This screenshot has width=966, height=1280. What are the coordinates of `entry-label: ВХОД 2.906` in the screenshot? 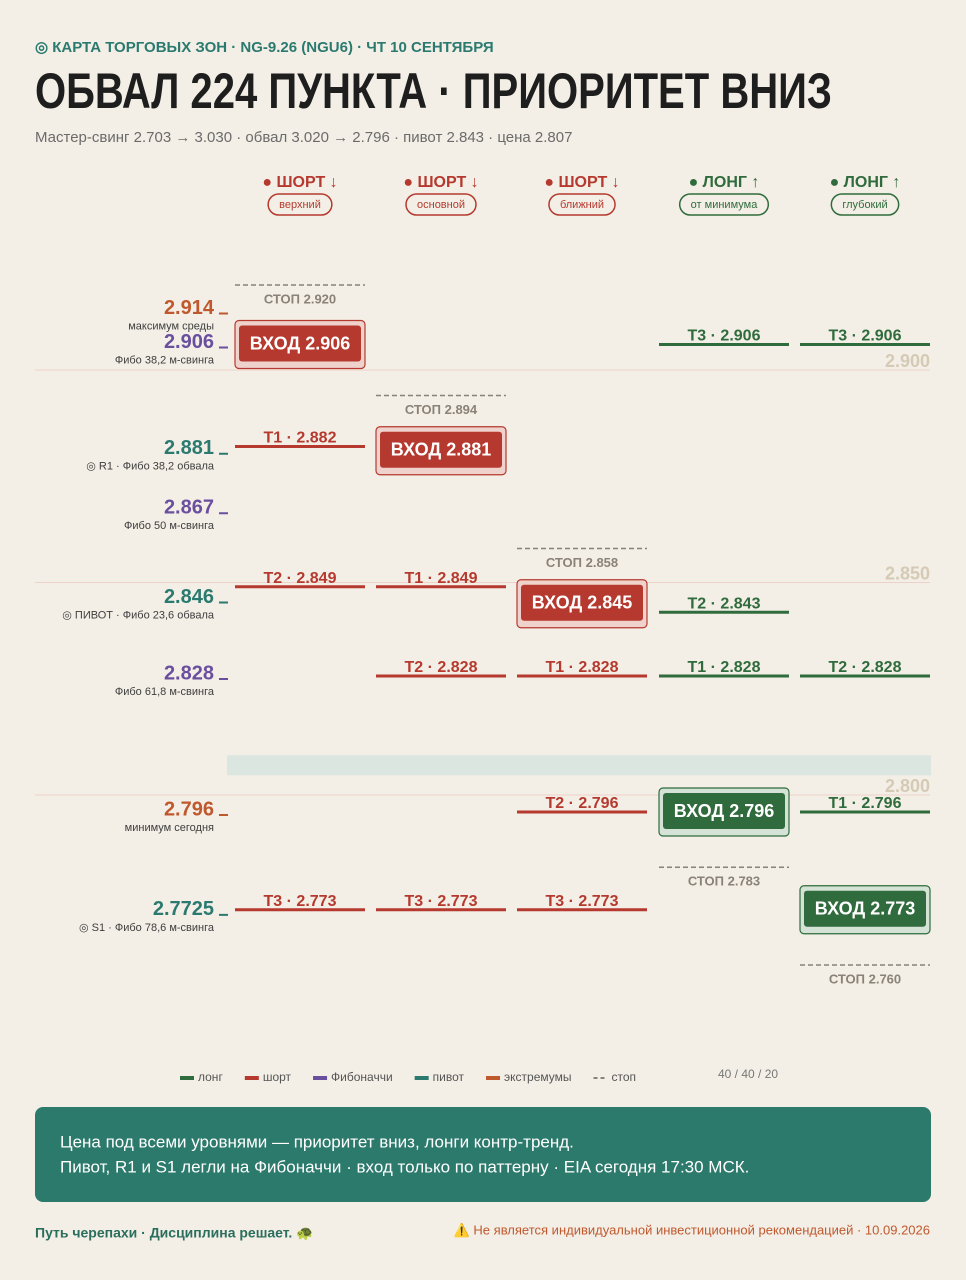 It's located at (300, 343).